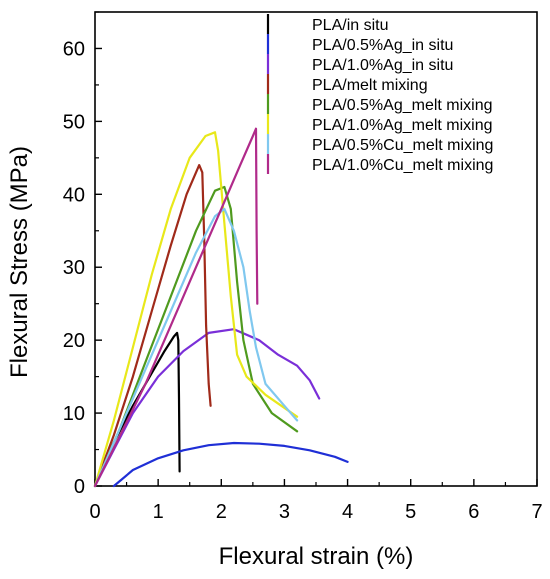 The height and width of the screenshot is (579, 550). I want to click on legend-label: PLA/1.0%Ag_melt mixing, so click(402, 125).